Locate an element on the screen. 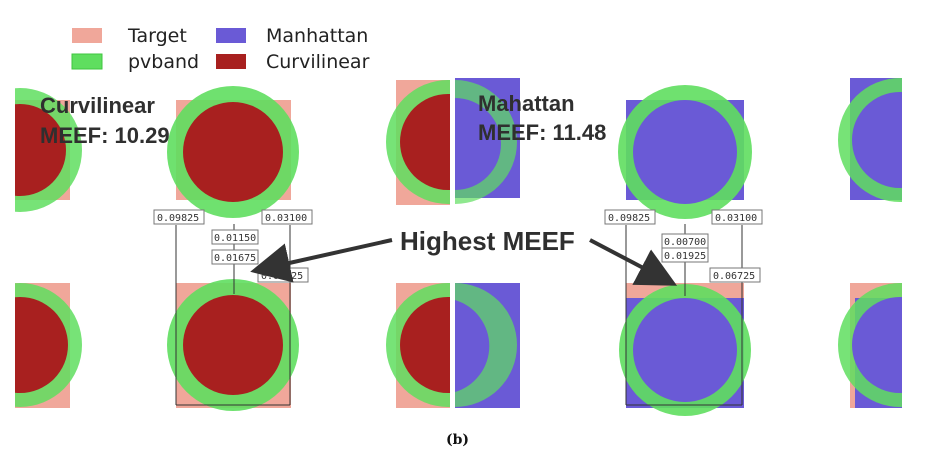 This screenshot has height=453, width=929. legend-target-label: Target is located at coordinates (157, 36).